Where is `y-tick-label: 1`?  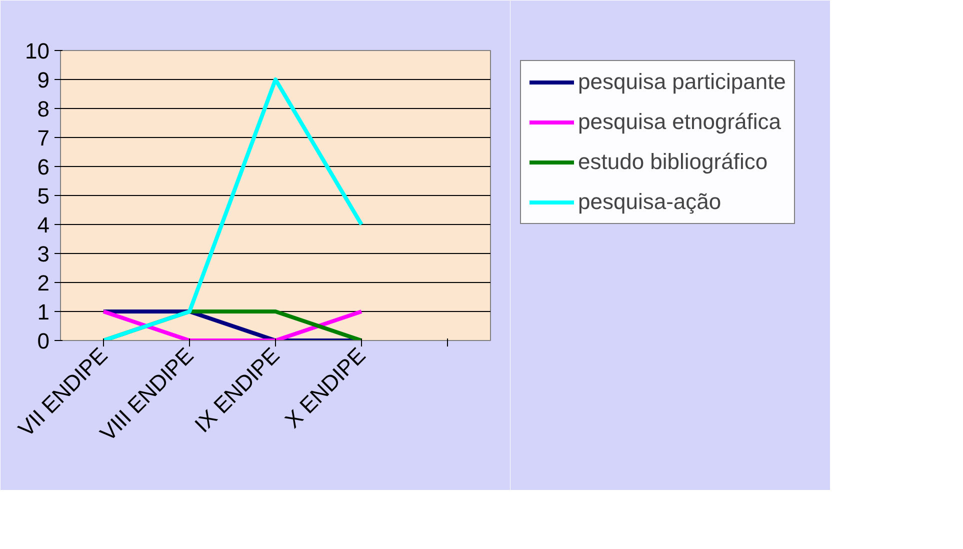 y-tick-label: 1 is located at coordinates (43, 312).